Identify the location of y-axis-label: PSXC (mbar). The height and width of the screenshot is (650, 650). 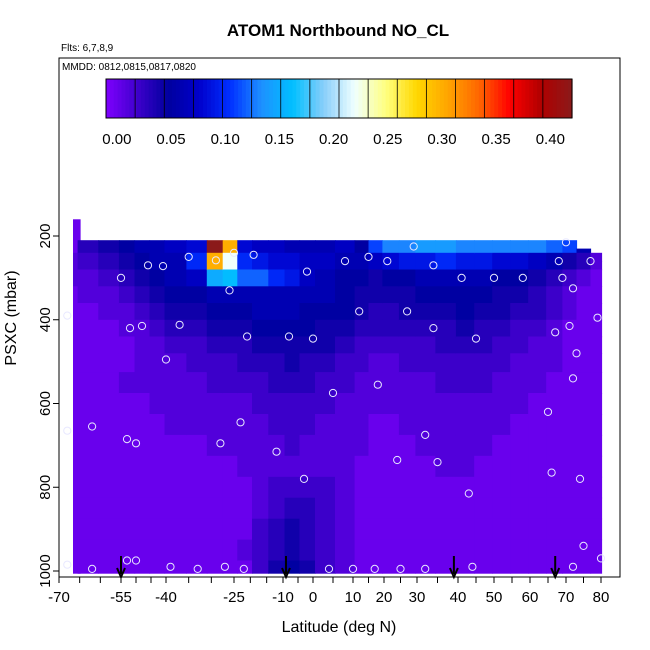
(11, 317).